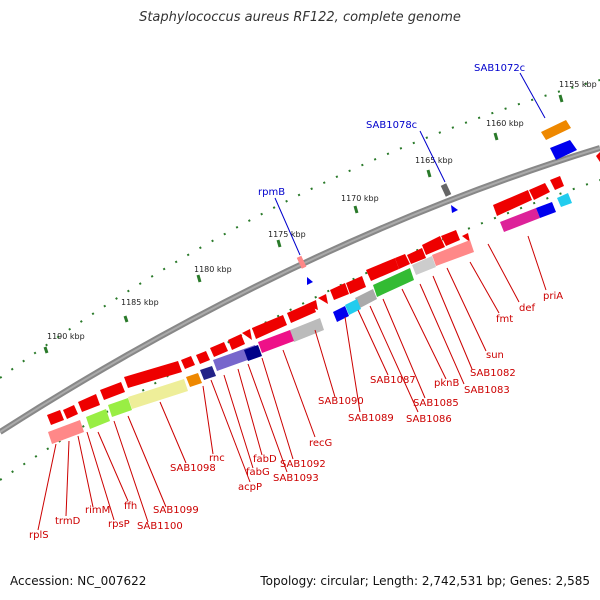 This screenshot has height=600, width=600. What do you see at coordinates (504, 319) in the screenshot?
I see `gene-label: fmt` at bounding box center [504, 319].